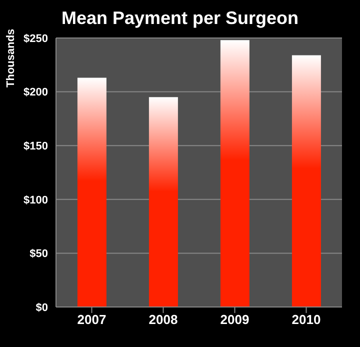  Describe the element at coordinates (10, 58) in the screenshot. I see `y-axis-title: Thousands` at that location.